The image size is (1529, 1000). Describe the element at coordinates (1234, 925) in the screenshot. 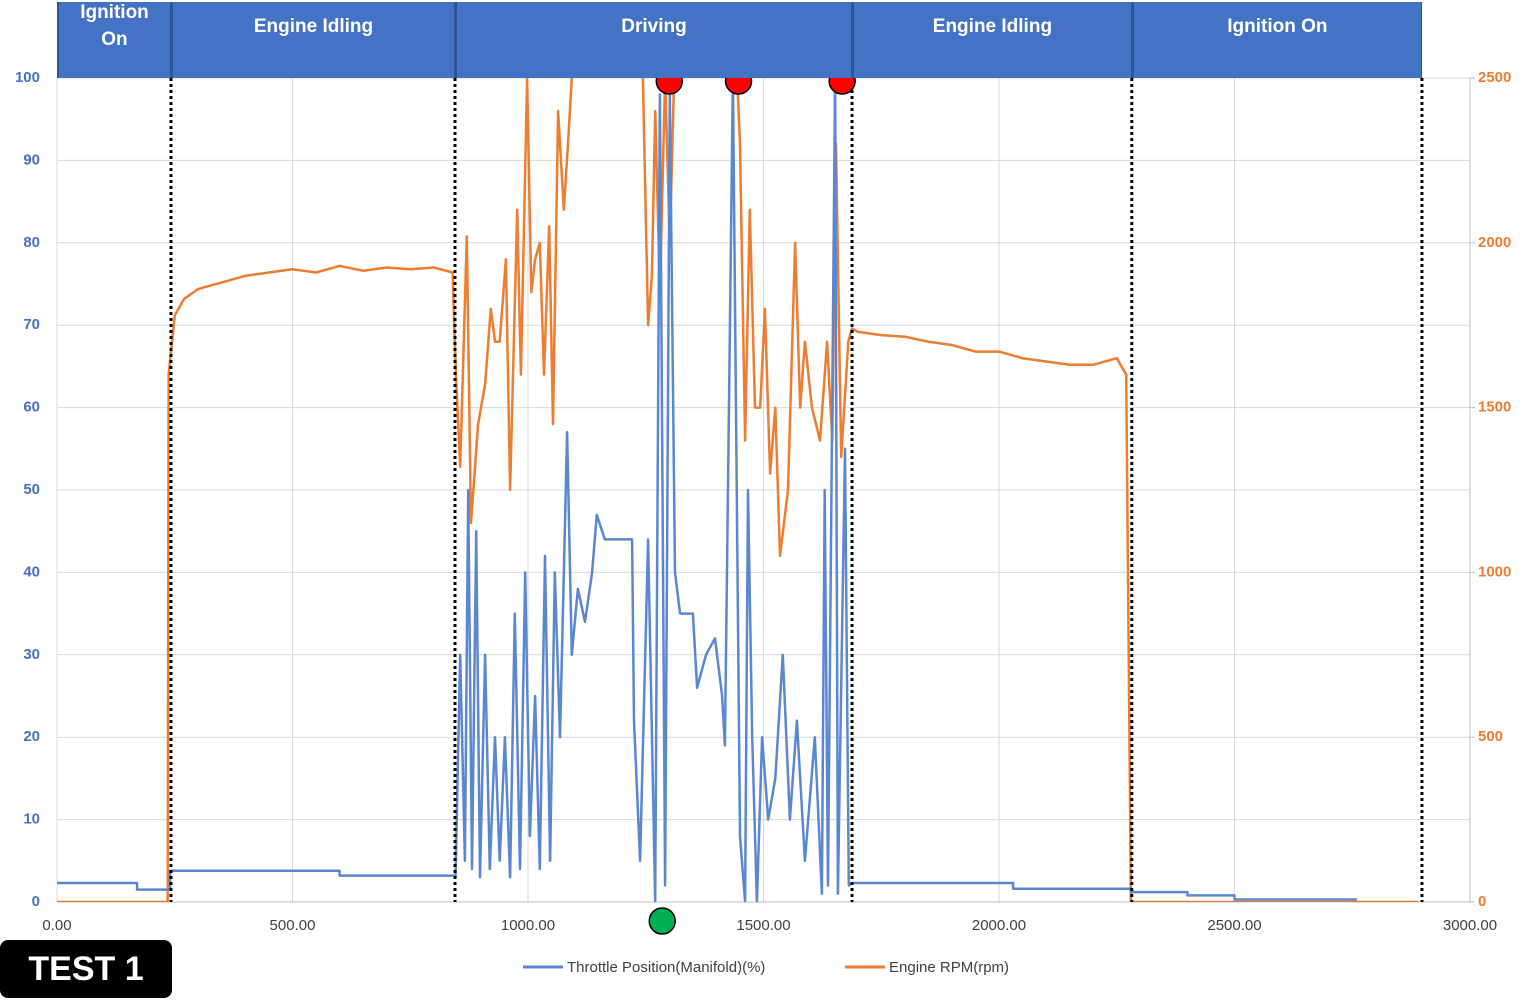

I see `x-tick-label: 2500.00` at that location.